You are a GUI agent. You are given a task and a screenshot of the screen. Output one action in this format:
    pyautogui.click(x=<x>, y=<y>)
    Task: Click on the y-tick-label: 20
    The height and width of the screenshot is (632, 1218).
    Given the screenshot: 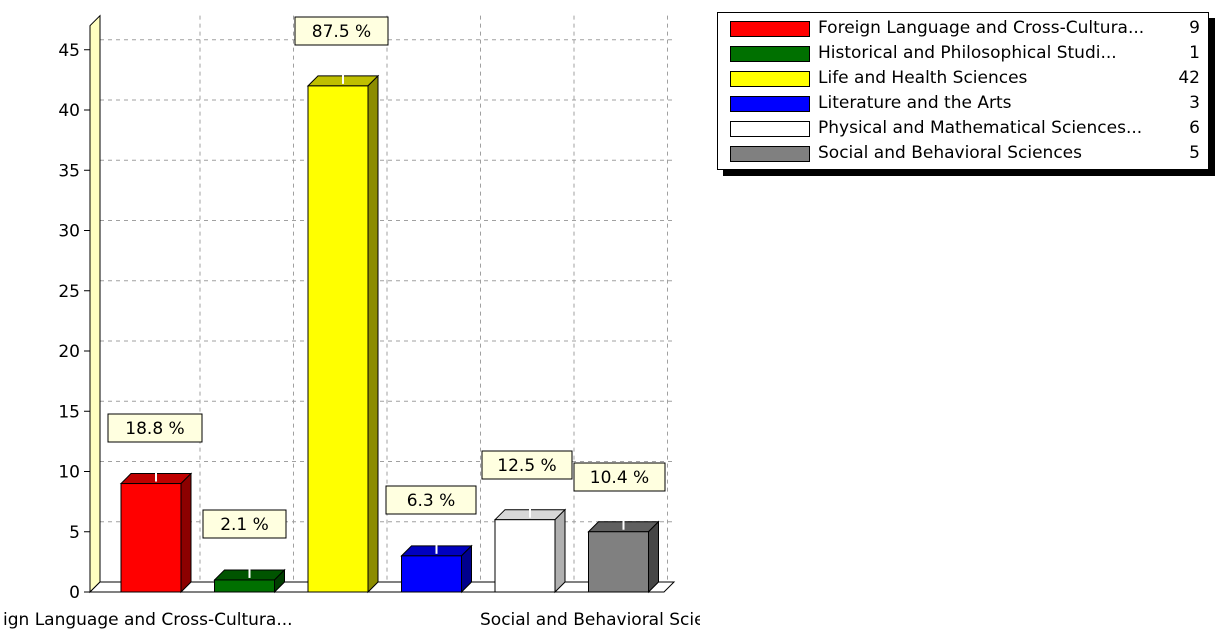 What is the action you would take?
    pyautogui.click(x=69, y=352)
    